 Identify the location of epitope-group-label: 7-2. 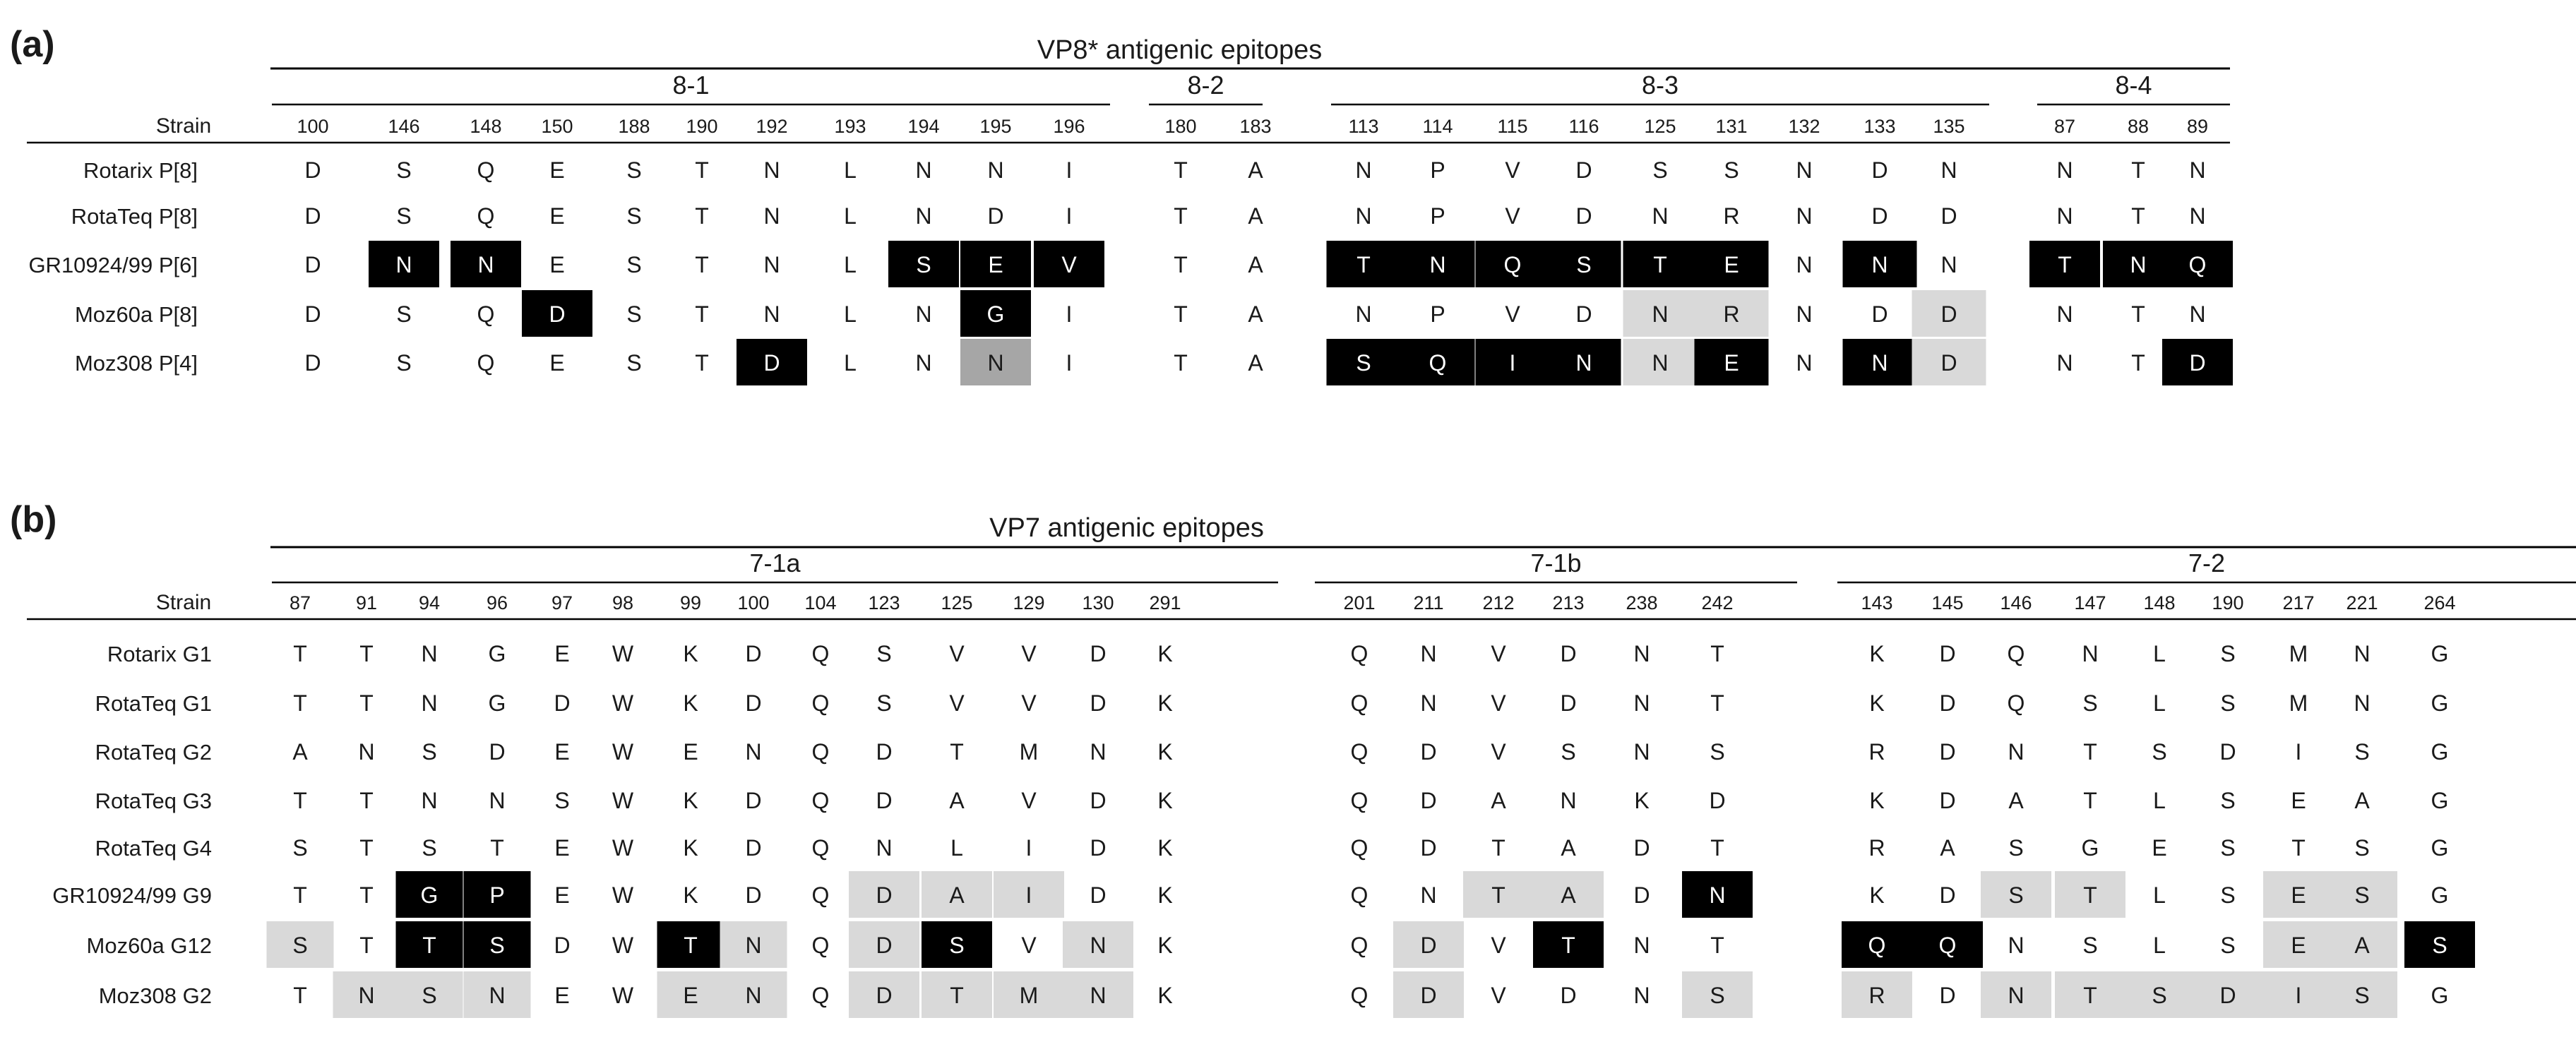
(2206, 563).